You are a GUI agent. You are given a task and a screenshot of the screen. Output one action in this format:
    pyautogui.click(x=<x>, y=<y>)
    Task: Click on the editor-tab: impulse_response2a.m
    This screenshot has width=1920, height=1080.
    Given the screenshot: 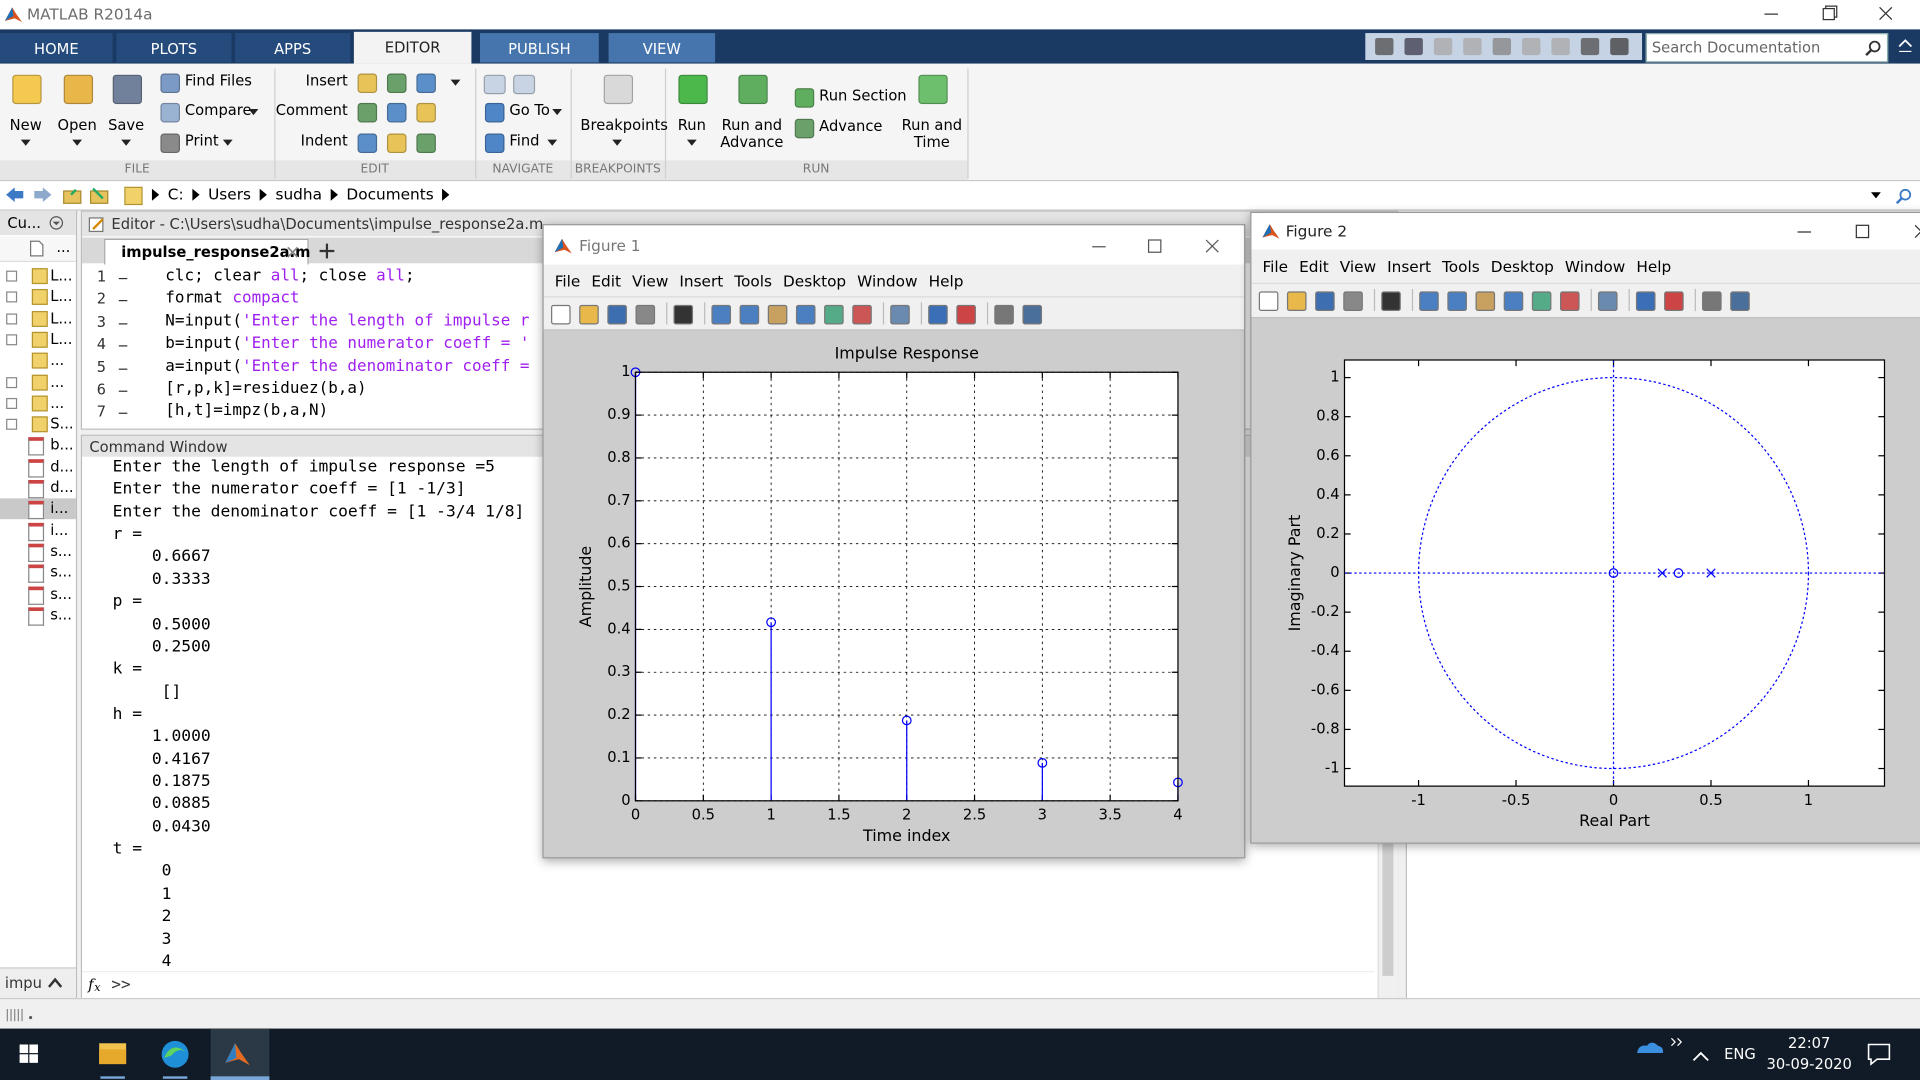 What is the action you would take?
    pyautogui.click(x=207, y=251)
    